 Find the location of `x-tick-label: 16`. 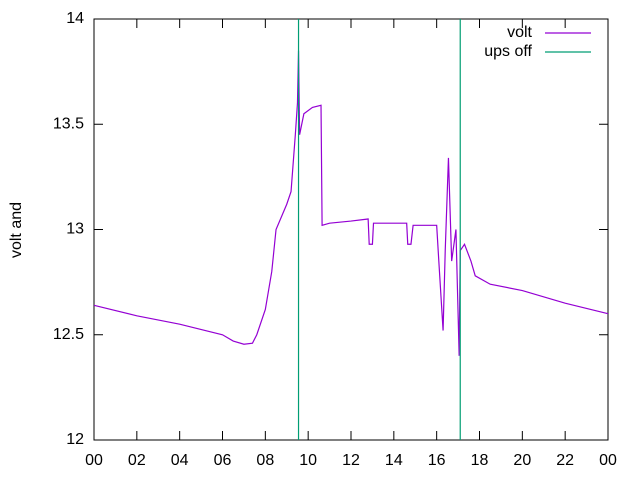

x-tick-label: 16 is located at coordinates (437, 460).